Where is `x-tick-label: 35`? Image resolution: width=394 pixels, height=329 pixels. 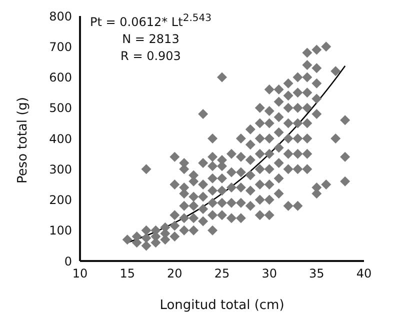 x-tick-label: 35 is located at coordinates (316, 273).